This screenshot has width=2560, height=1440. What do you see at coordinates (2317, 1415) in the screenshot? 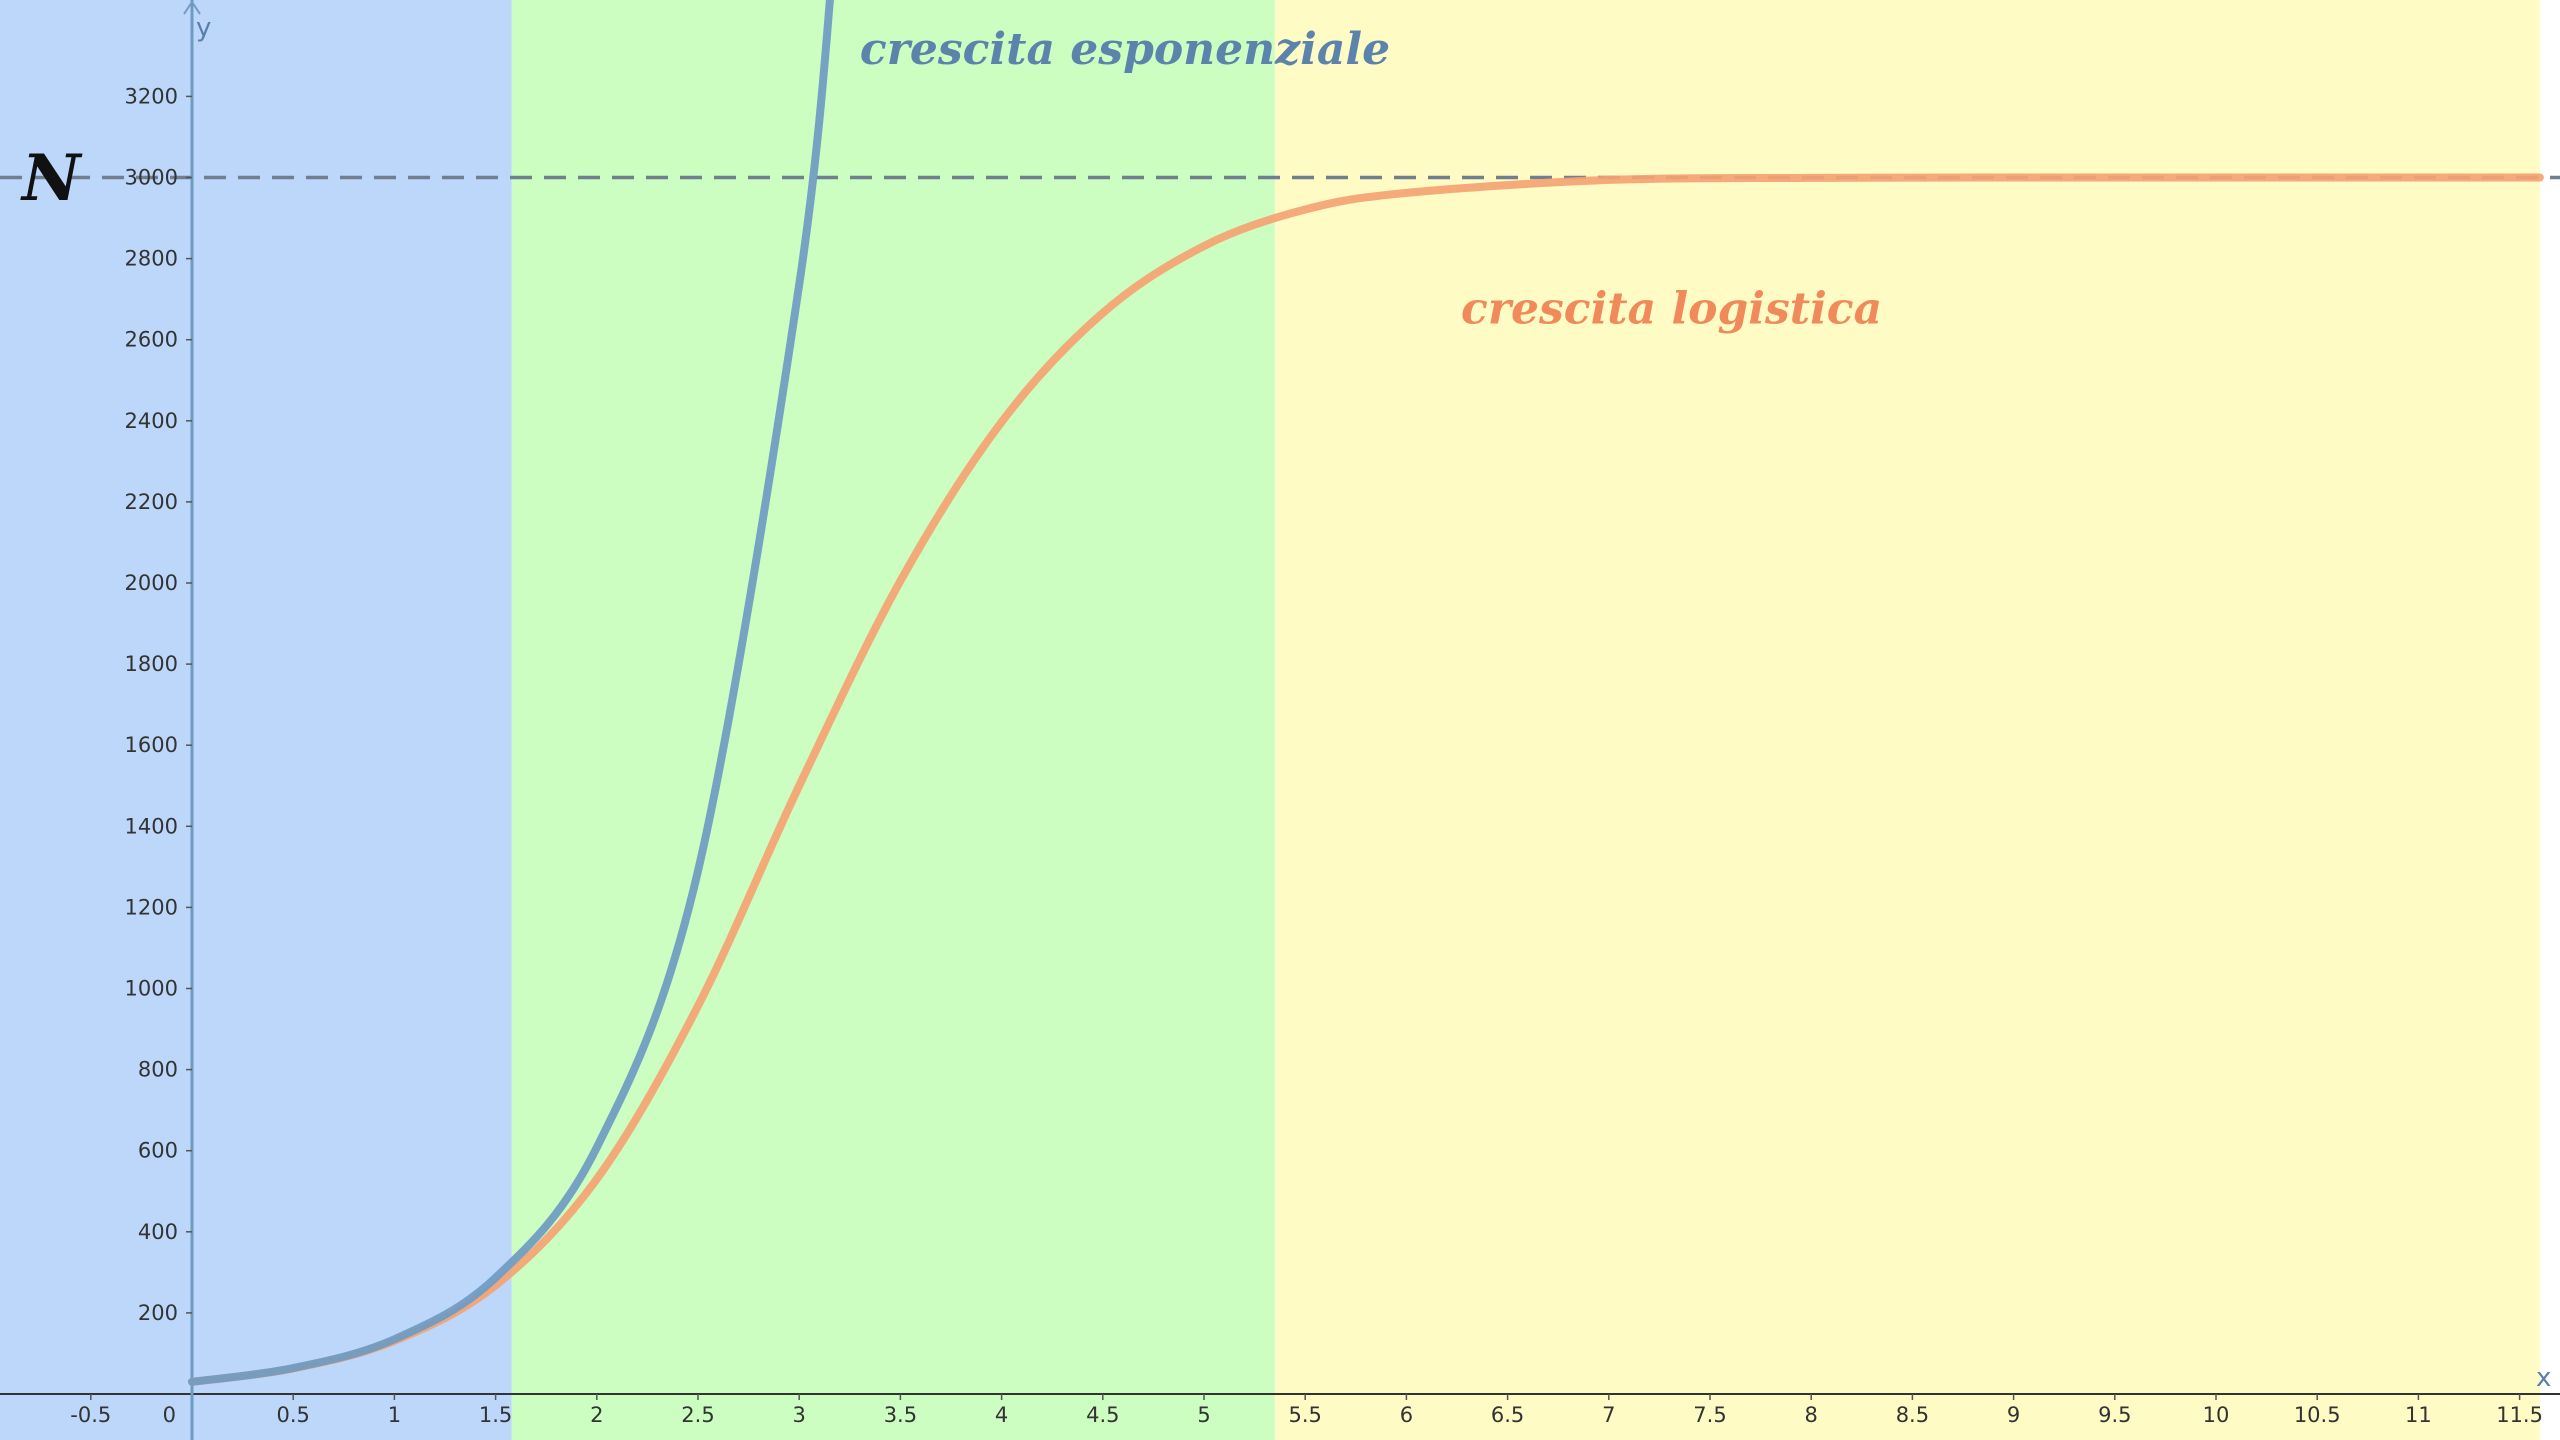
I see `x-tick-label: 10.5` at bounding box center [2317, 1415].